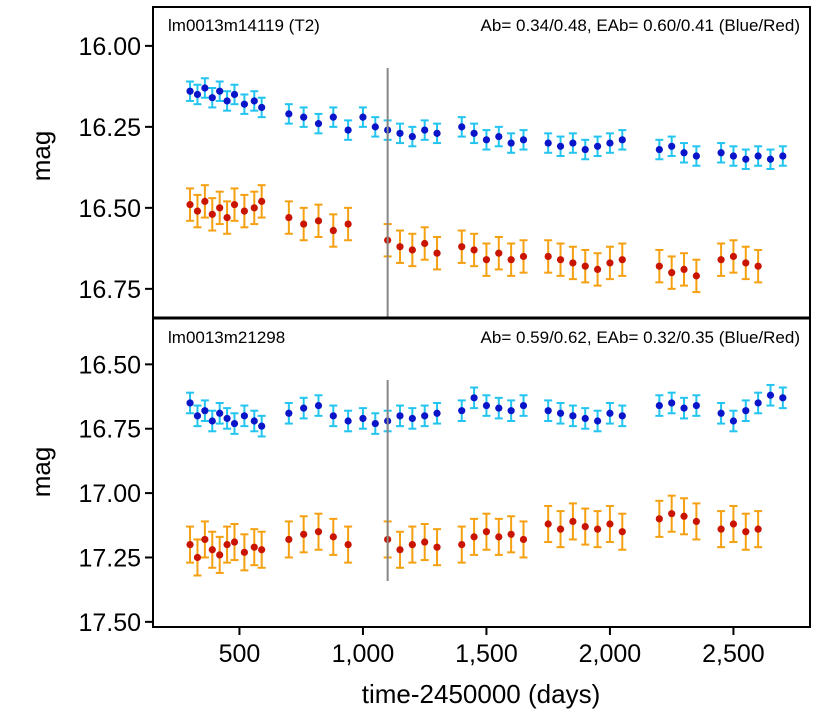  Describe the element at coordinates (481, 694) in the screenshot. I see `x-axis-label: time-2450000 (days)` at that location.